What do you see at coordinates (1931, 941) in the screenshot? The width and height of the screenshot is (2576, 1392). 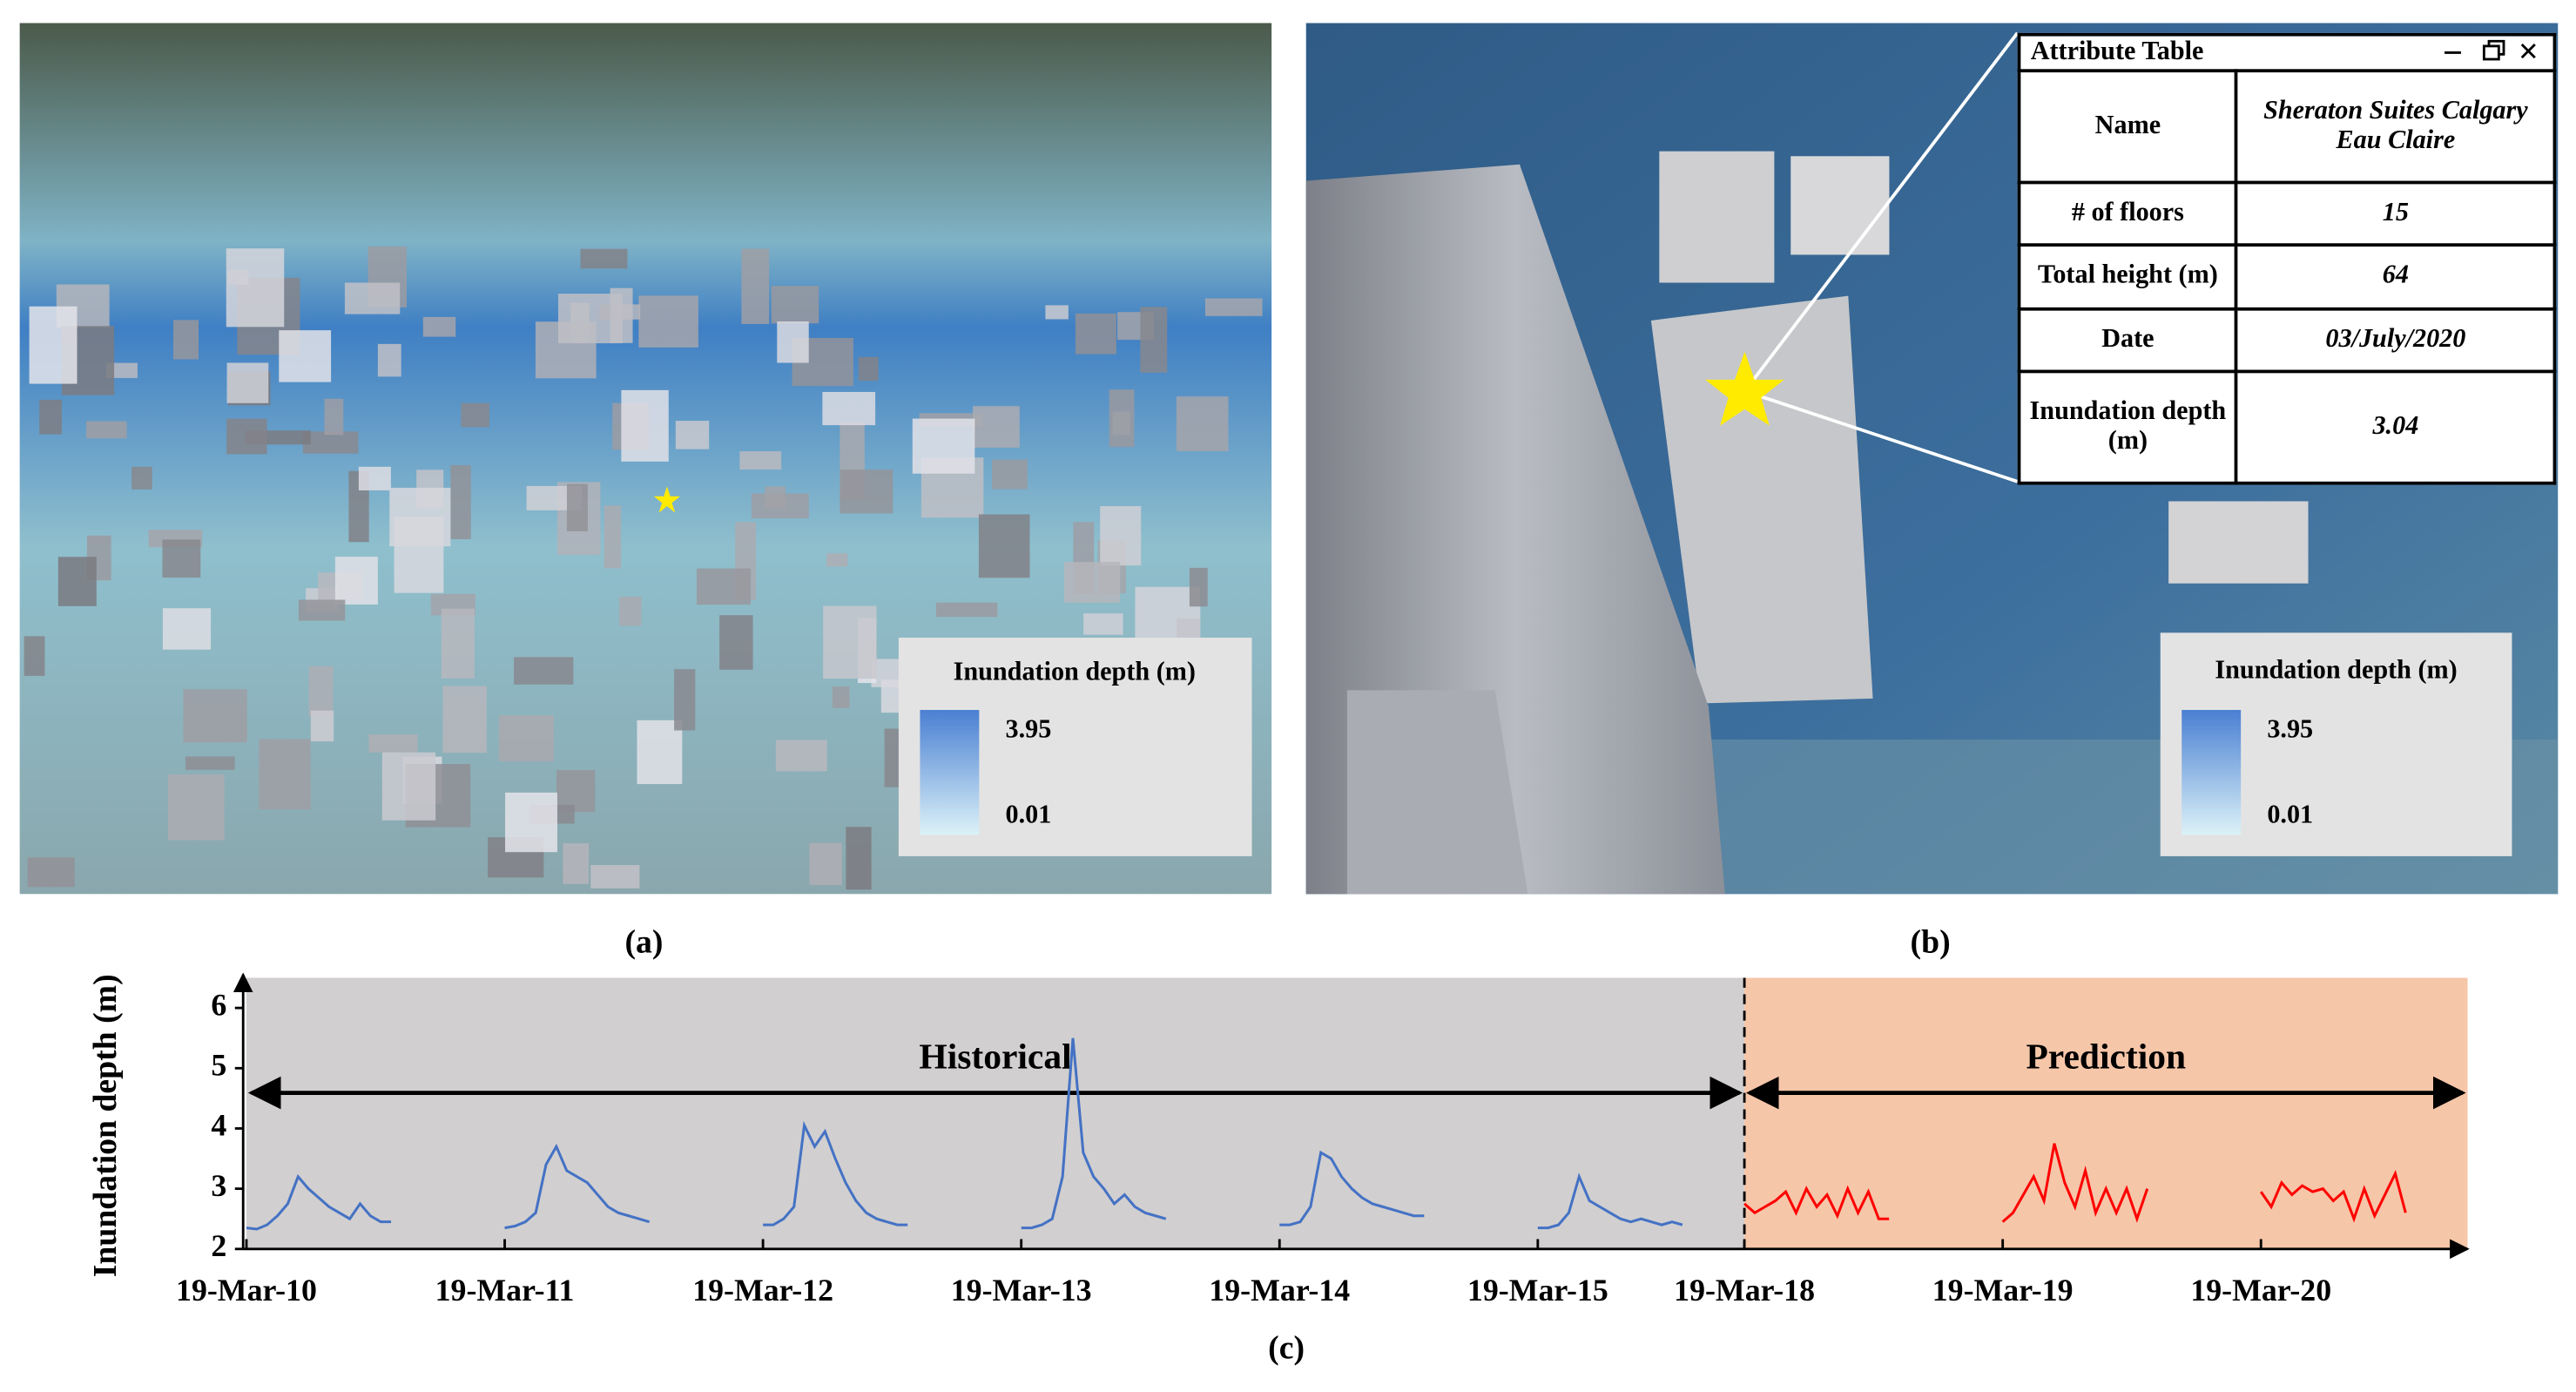 I see `caption: (b)` at bounding box center [1931, 941].